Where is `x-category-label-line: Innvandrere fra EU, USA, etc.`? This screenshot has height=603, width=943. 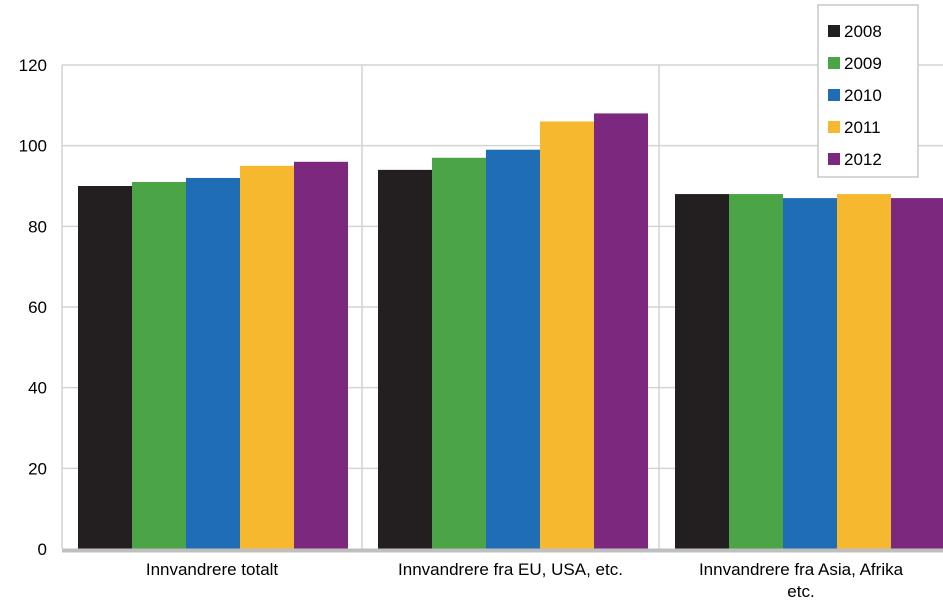
x-category-label-line: Innvandrere fra EU, USA, etc. is located at coordinates (510, 569).